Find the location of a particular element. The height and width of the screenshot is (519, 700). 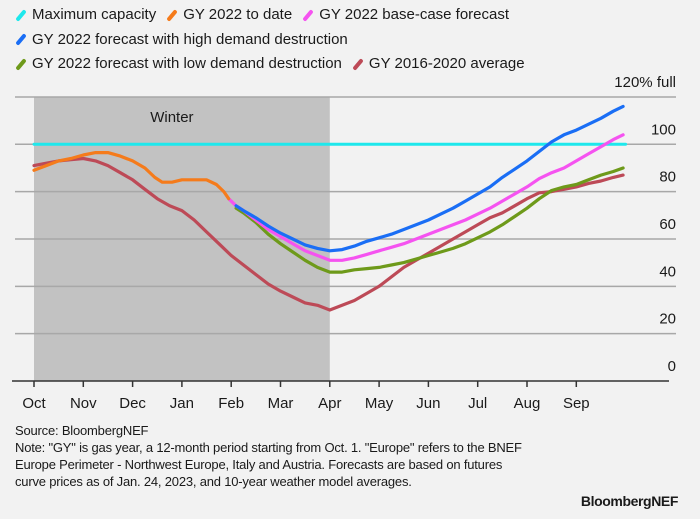

x-tick-label-dec: Dec is located at coordinates (132, 403).